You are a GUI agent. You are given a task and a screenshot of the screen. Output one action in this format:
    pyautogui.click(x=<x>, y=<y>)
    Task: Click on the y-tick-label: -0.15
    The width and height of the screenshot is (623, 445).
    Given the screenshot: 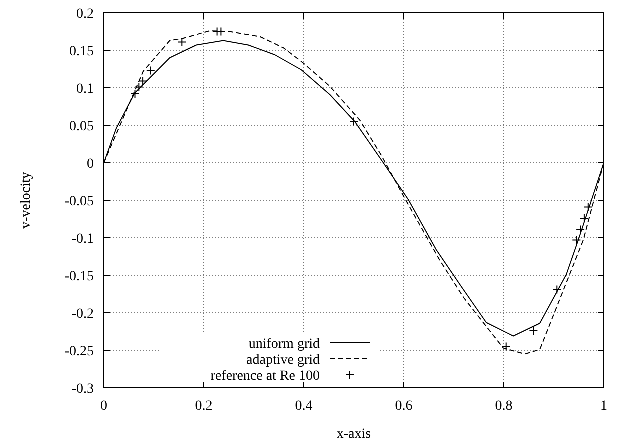 What is the action you would take?
    pyautogui.click(x=79, y=276)
    